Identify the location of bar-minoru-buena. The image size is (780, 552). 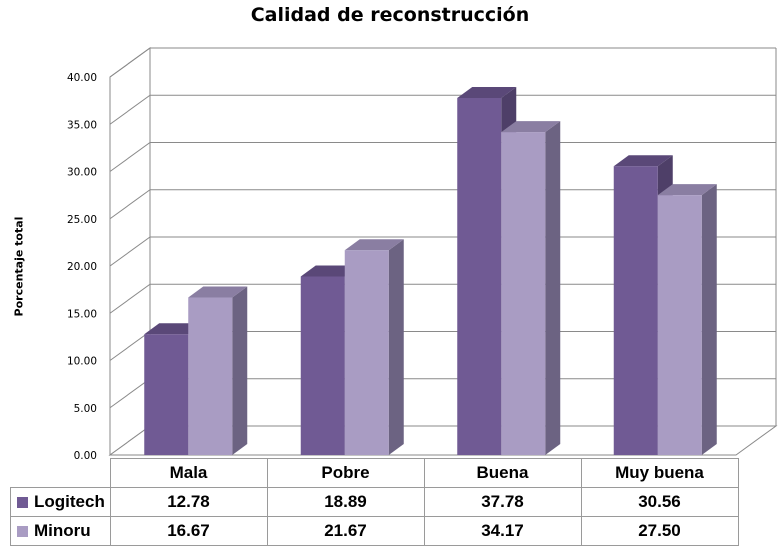
(531, 288).